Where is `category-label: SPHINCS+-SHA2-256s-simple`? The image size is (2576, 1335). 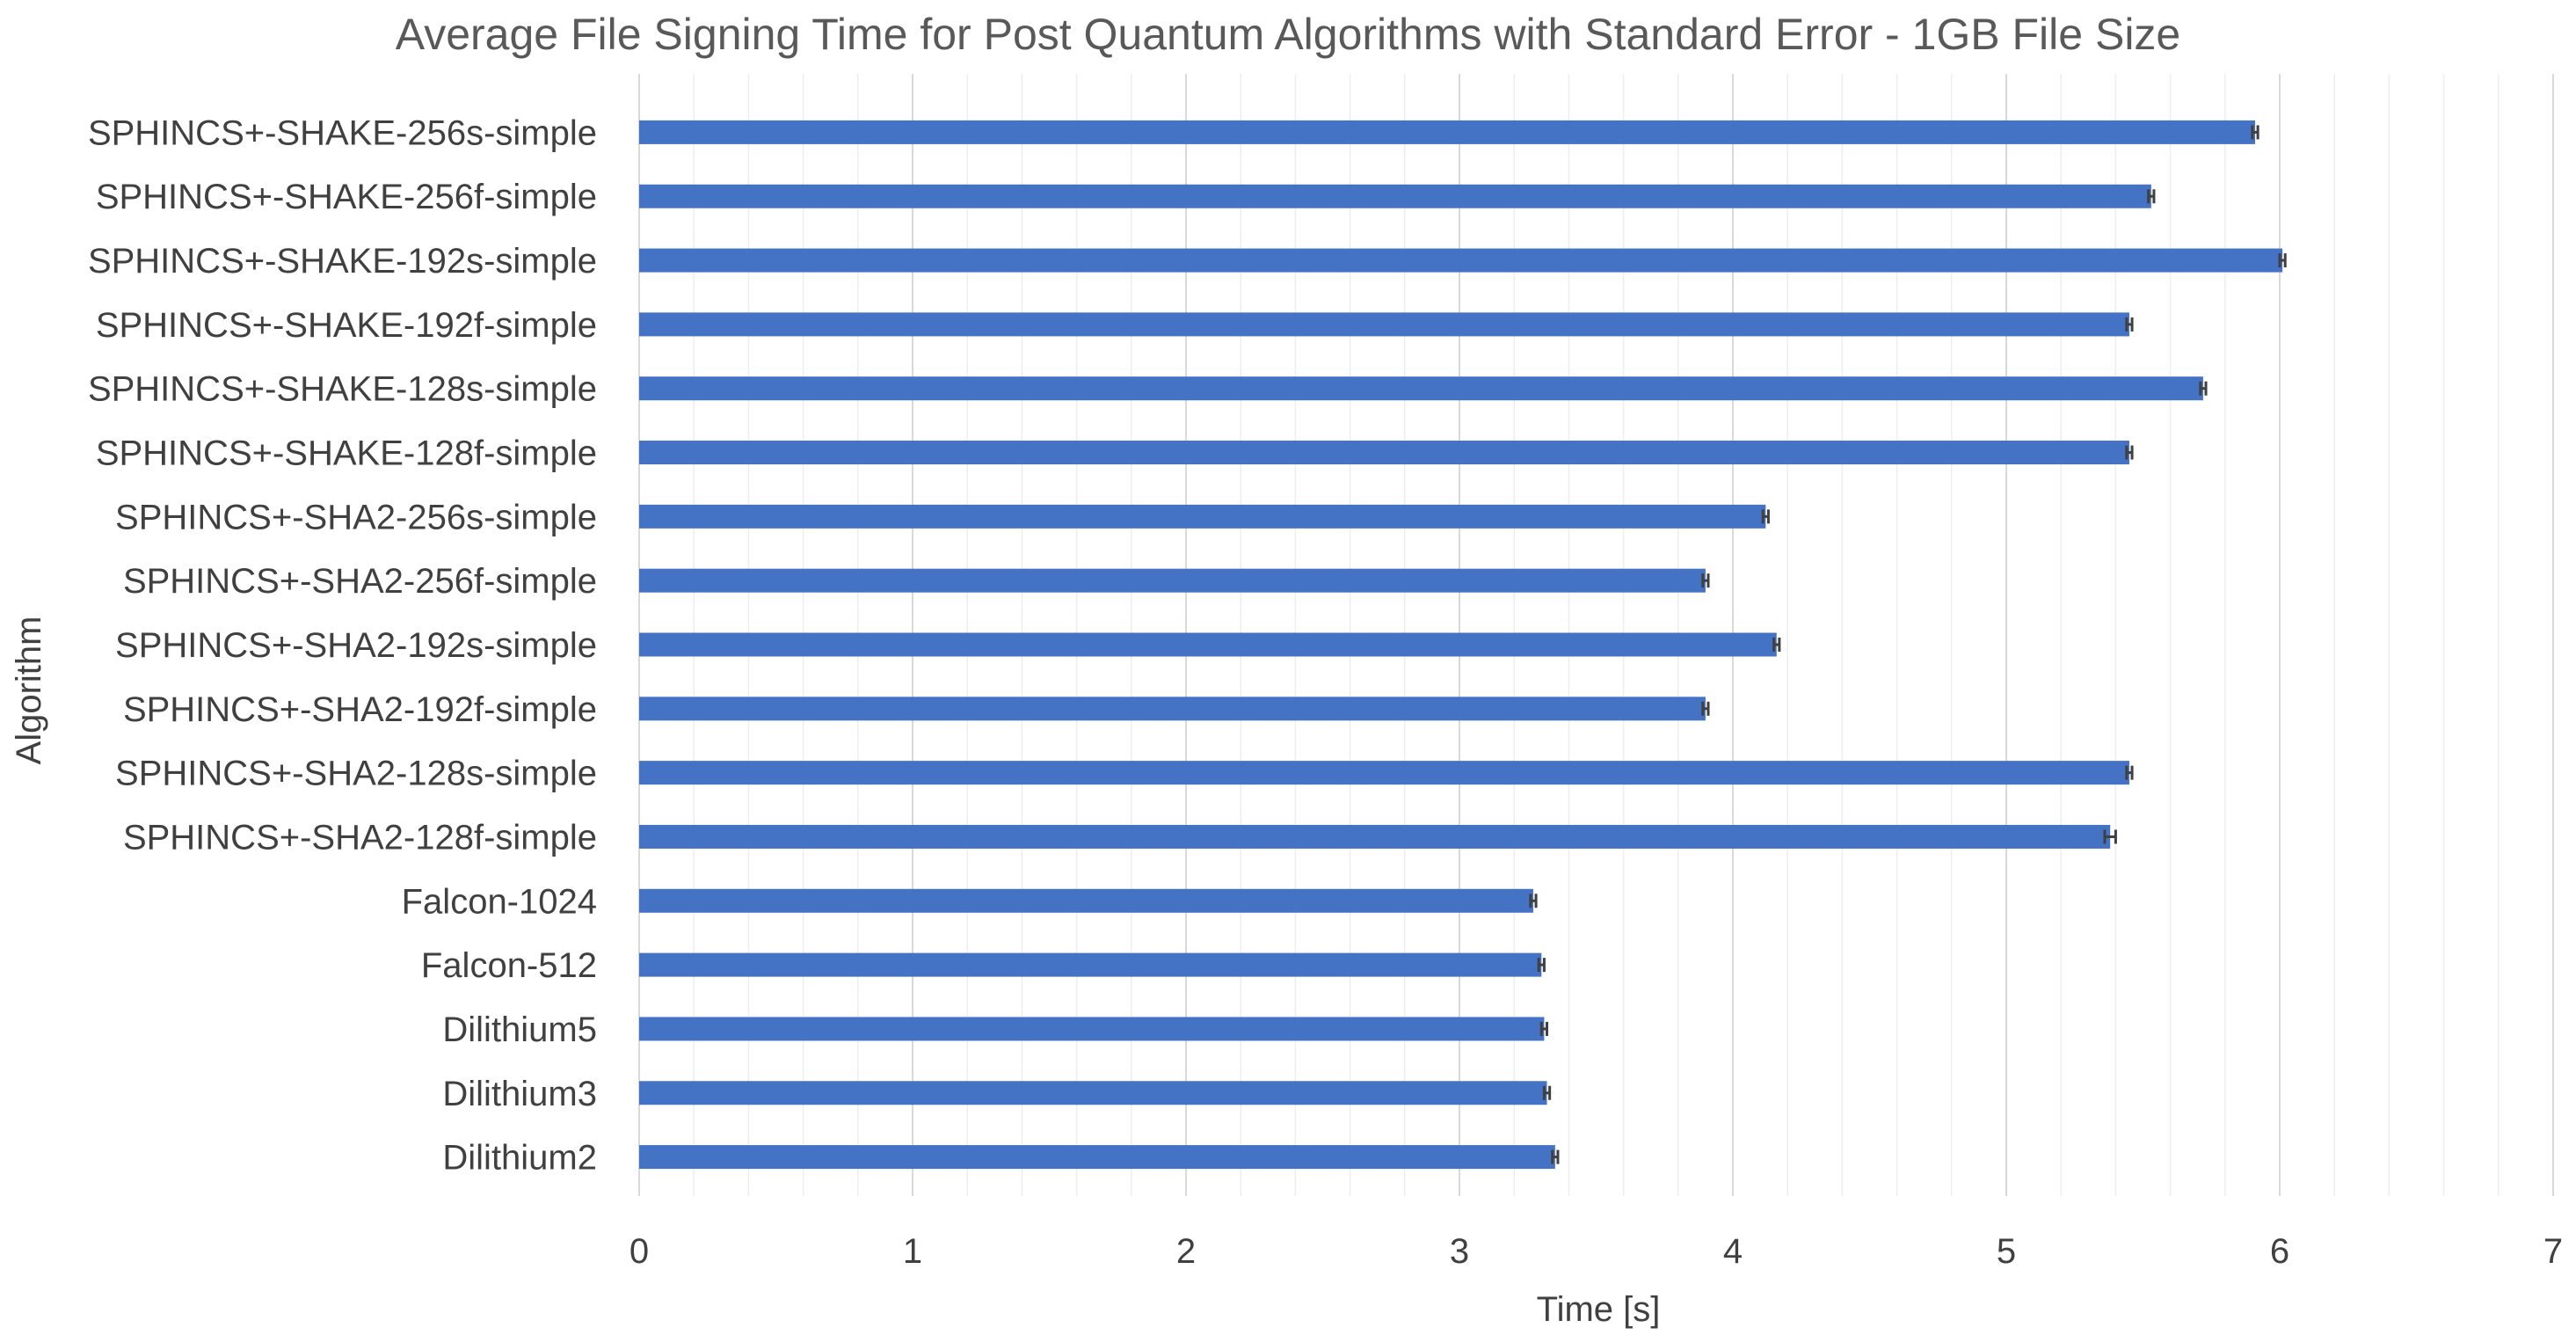
category-label: SPHINCS+-SHA2-256s-simple is located at coordinates (356, 517).